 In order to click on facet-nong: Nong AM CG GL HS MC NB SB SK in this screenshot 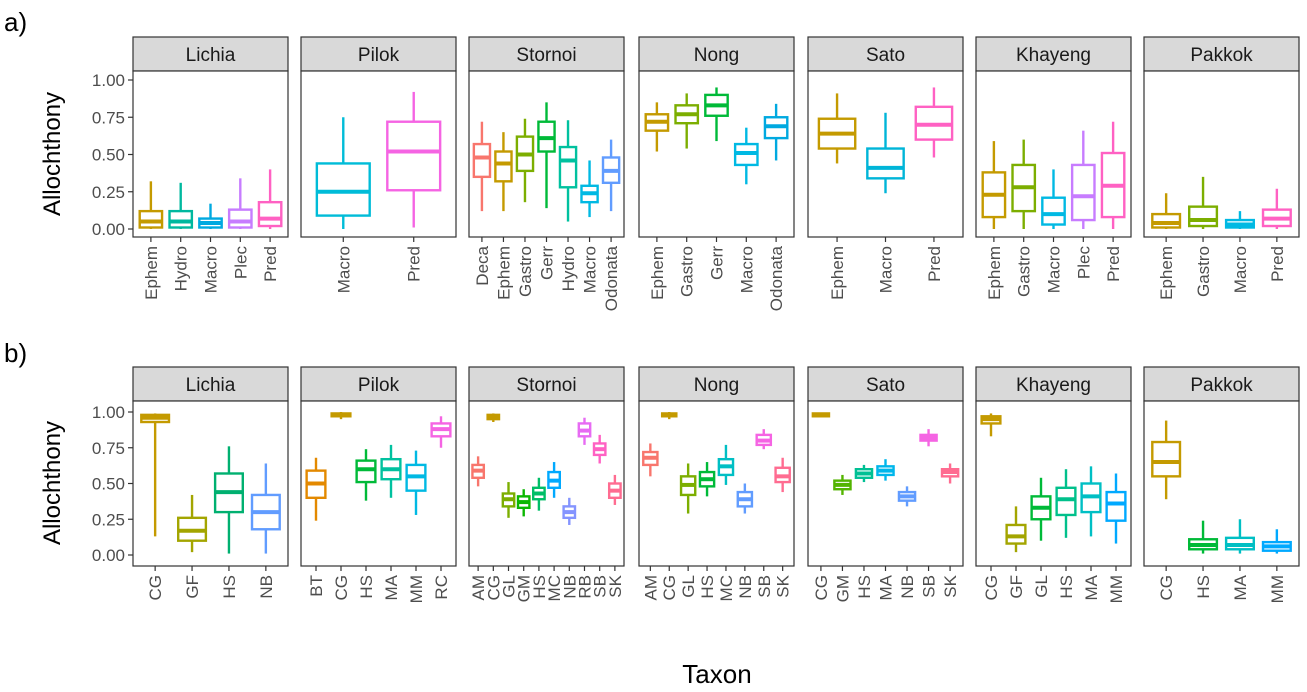, I will do `click(716, 483)`.